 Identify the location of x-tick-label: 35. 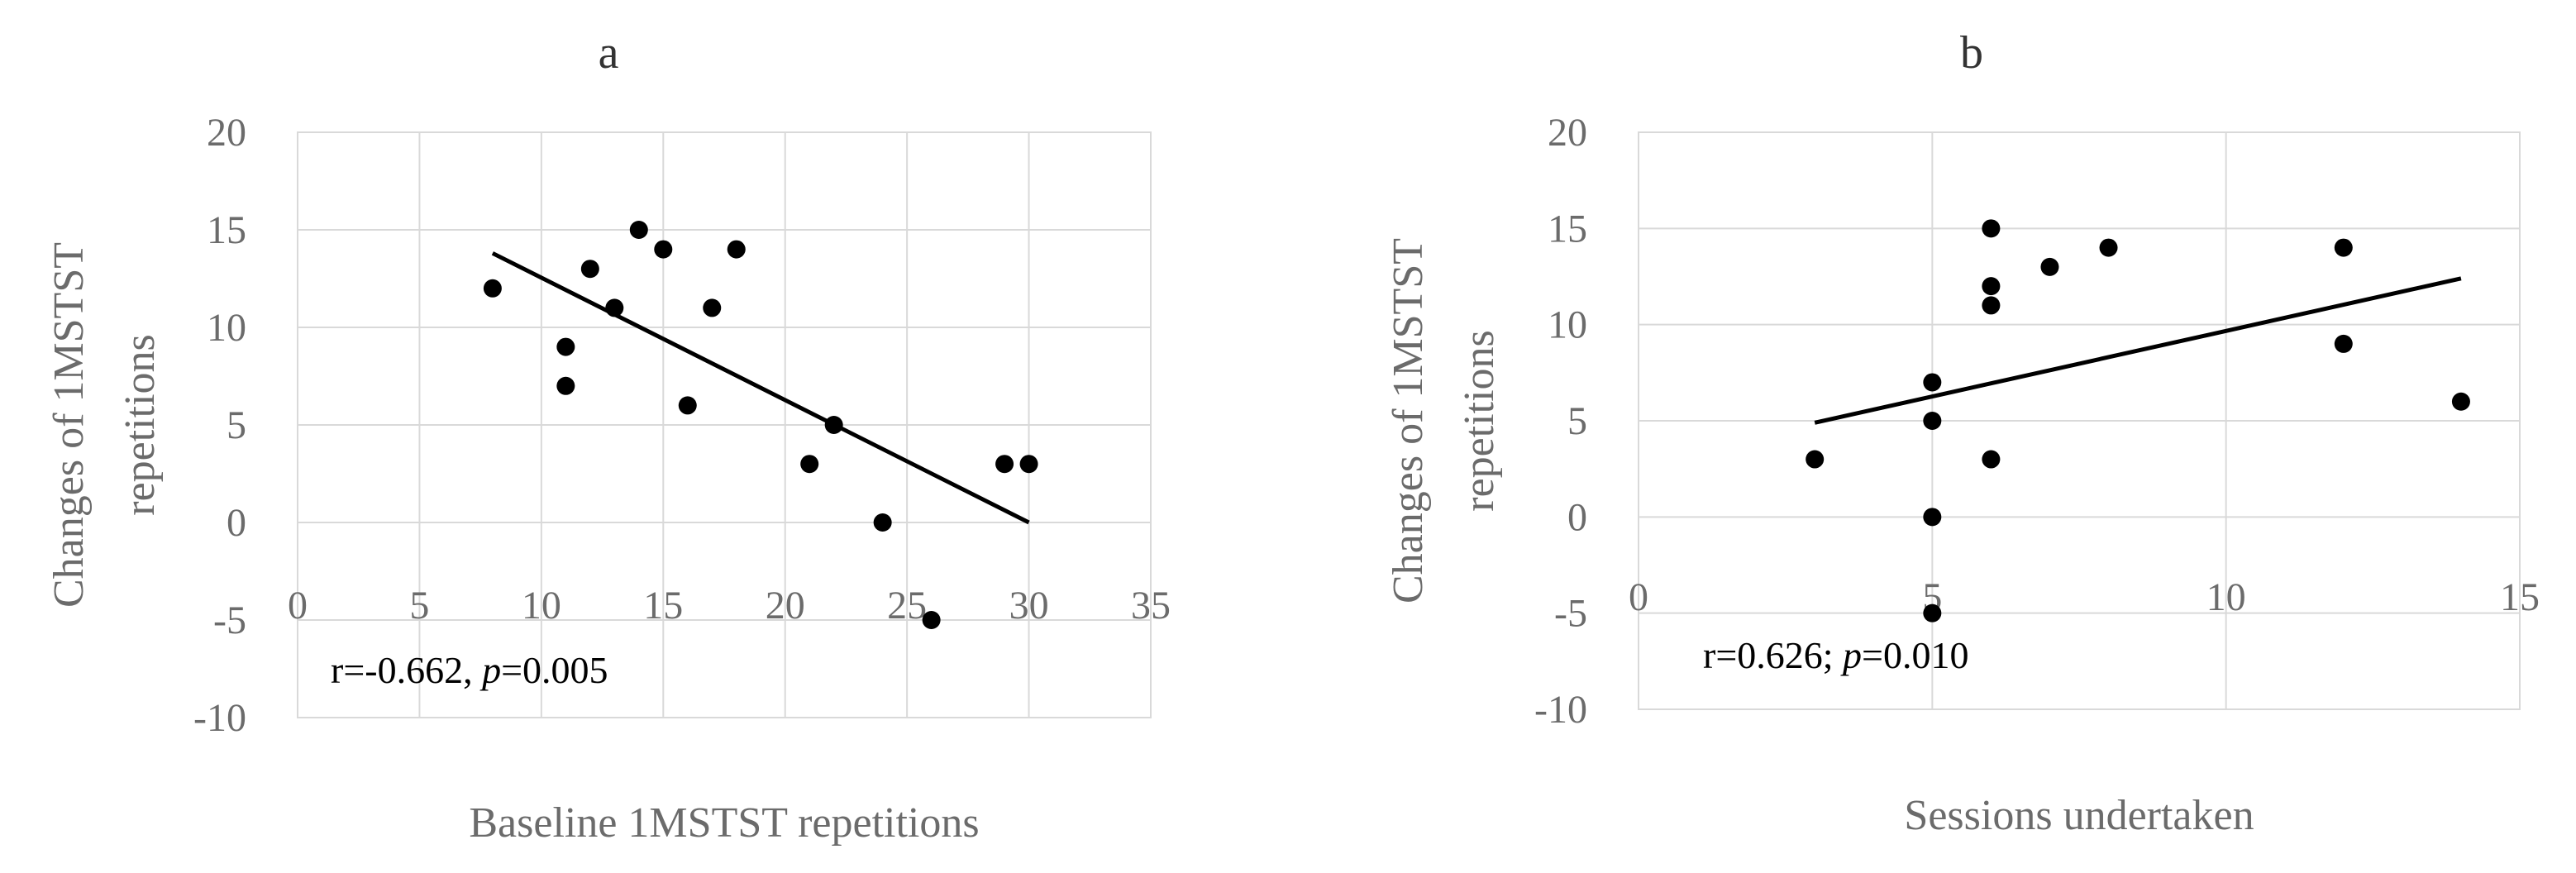
(1151, 605).